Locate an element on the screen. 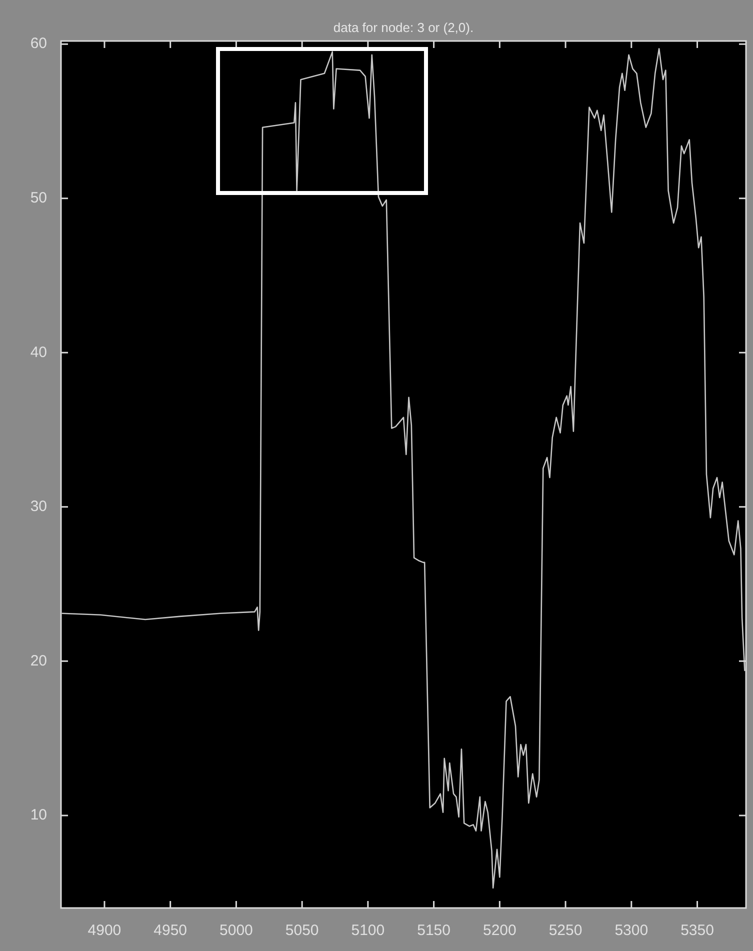 This screenshot has height=951, width=753. chart-title: data for node: 3 or (2,0). is located at coordinates (403, 27).